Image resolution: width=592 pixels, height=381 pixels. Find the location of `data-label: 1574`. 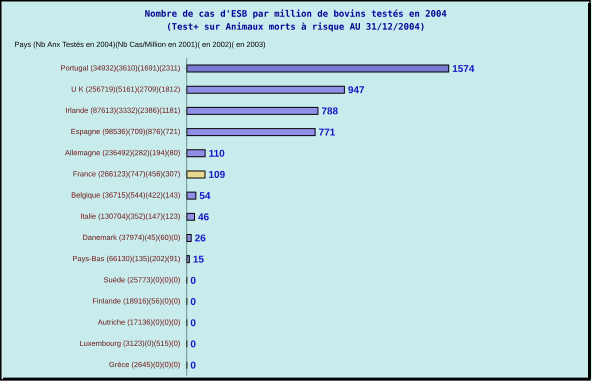

data-label: 1574 is located at coordinates (463, 68).